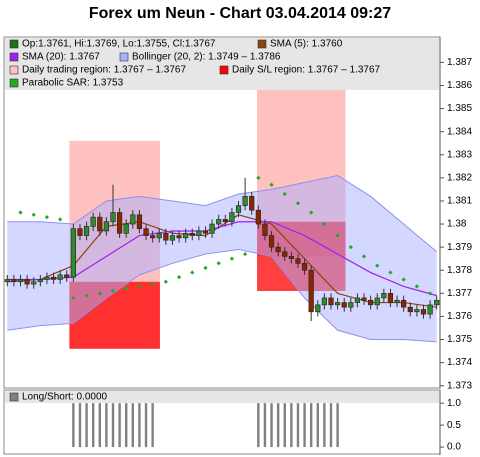  Describe the element at coordinates (61, 57) in the screenshot. I see `legend-label: SMA (20): 1.3767` at that location.